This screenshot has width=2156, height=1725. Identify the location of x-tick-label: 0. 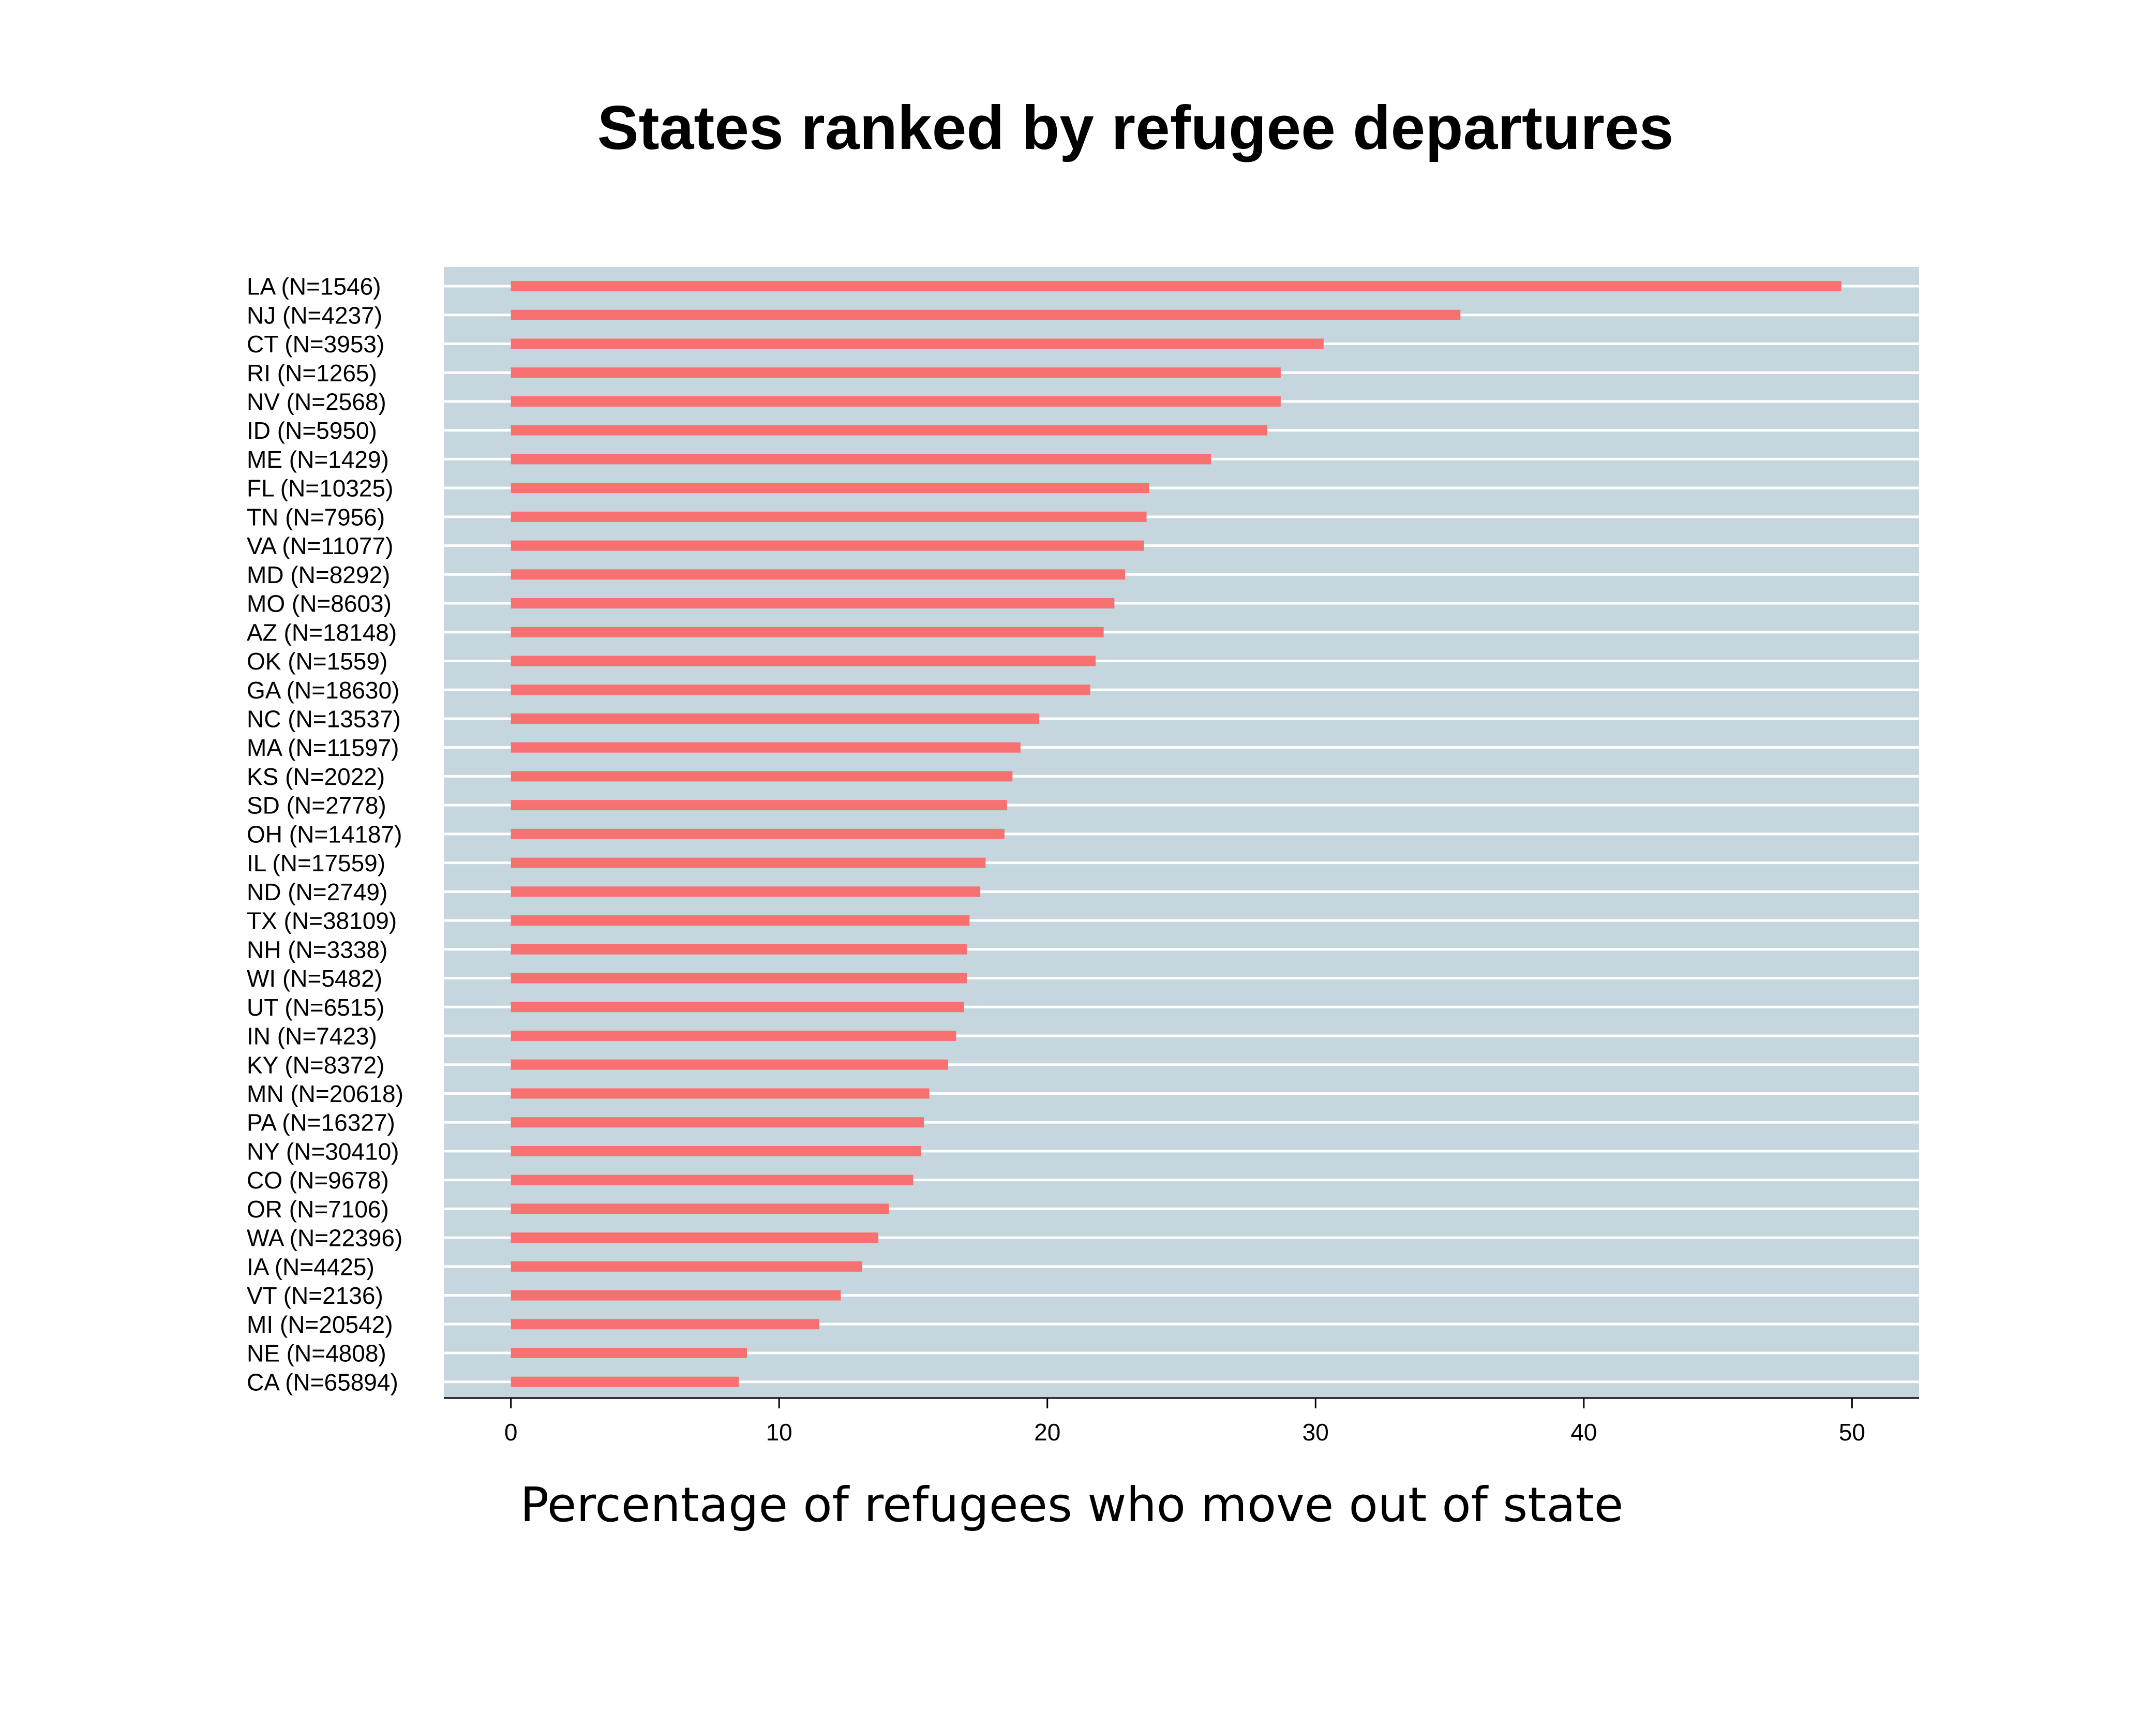
(511, 1432).